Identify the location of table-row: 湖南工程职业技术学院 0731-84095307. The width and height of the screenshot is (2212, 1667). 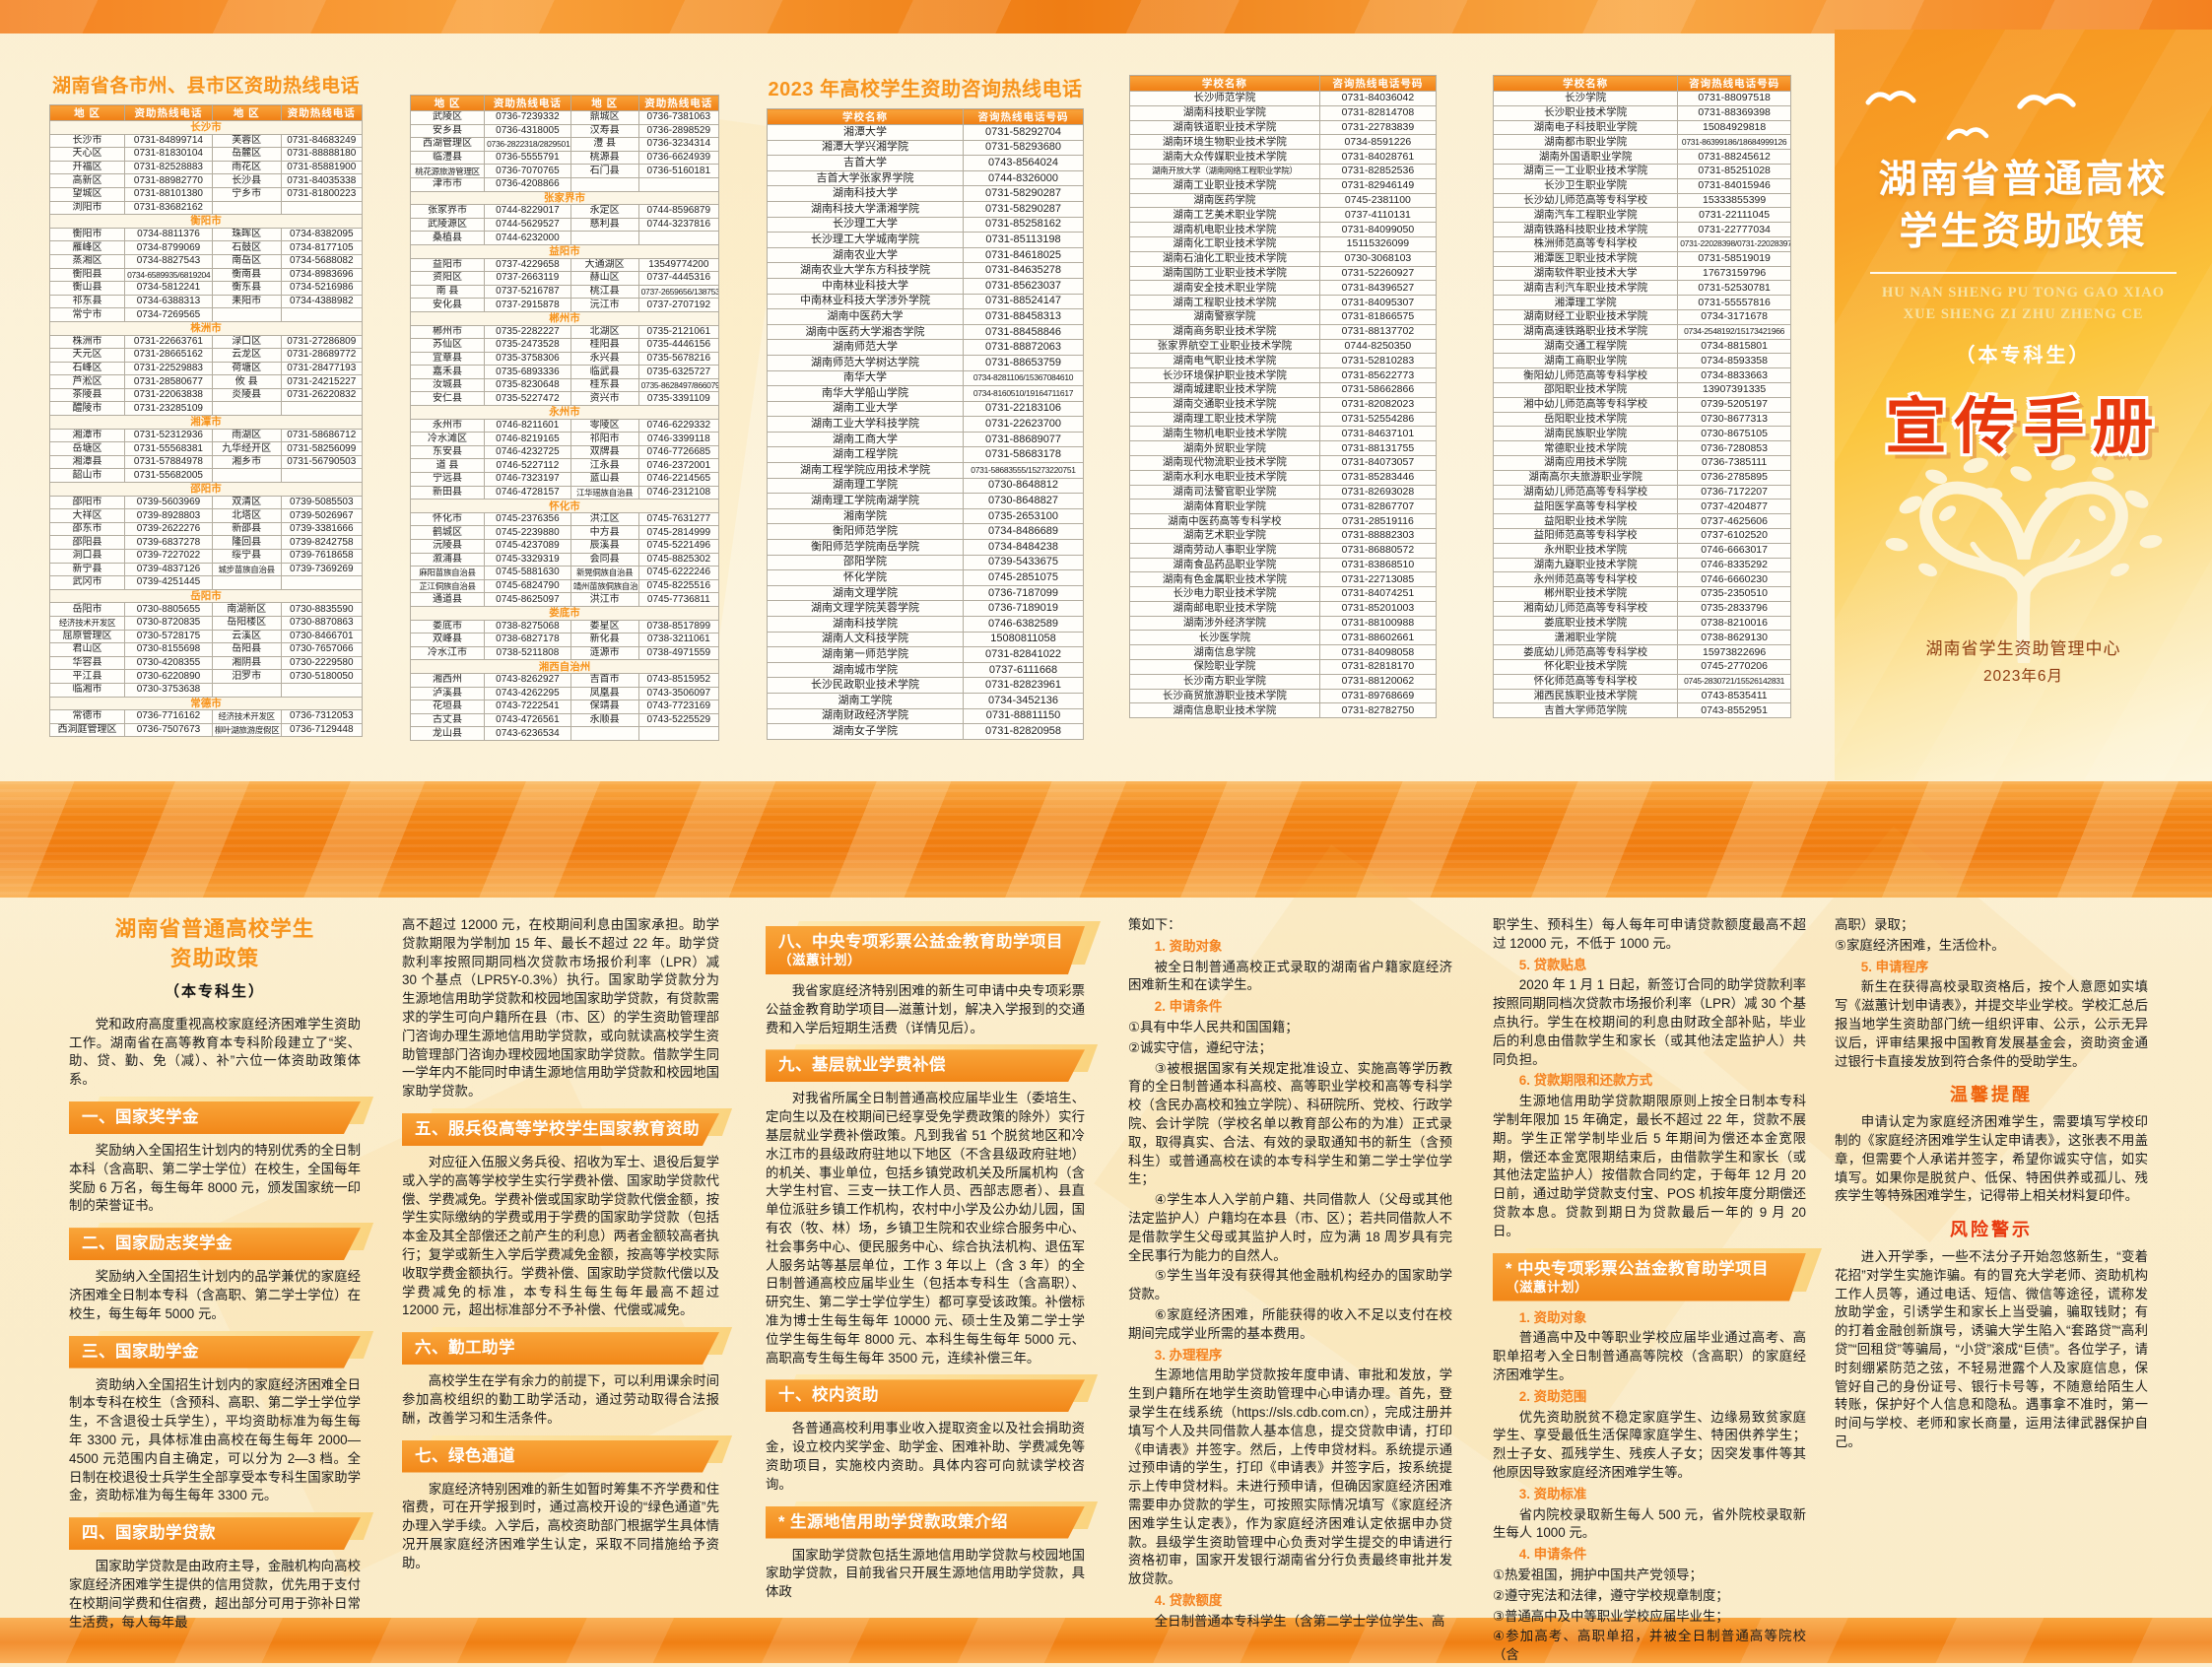
(1283, 302).